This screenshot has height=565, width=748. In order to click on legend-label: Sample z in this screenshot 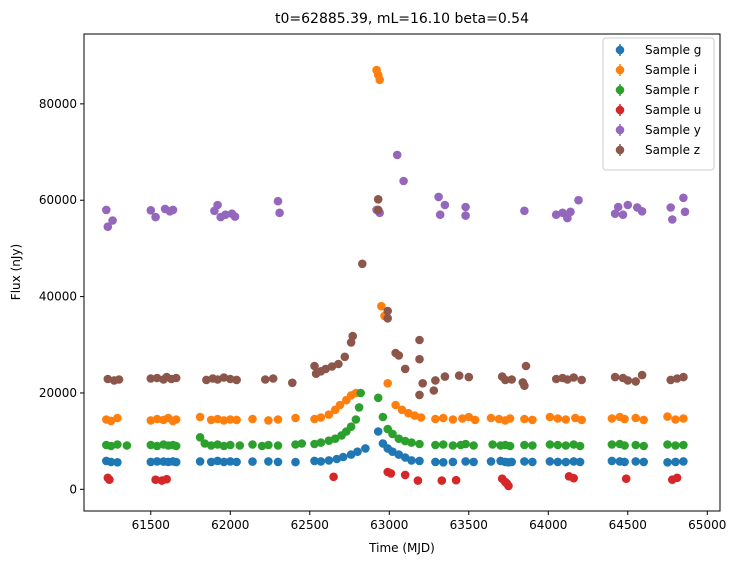, I will do `click(672, 150)`.